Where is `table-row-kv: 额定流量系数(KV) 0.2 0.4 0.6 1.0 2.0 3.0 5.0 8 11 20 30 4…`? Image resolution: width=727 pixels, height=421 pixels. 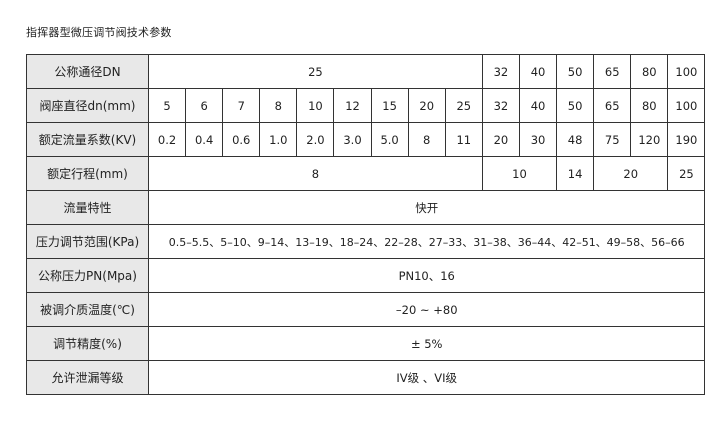 table-row-kv: 额定流量系数(KV) 0.2 0.4 0.6 1.0 2.0 3.0 5.0 8 11 20 30 4… is located at coordinates (366, 139).